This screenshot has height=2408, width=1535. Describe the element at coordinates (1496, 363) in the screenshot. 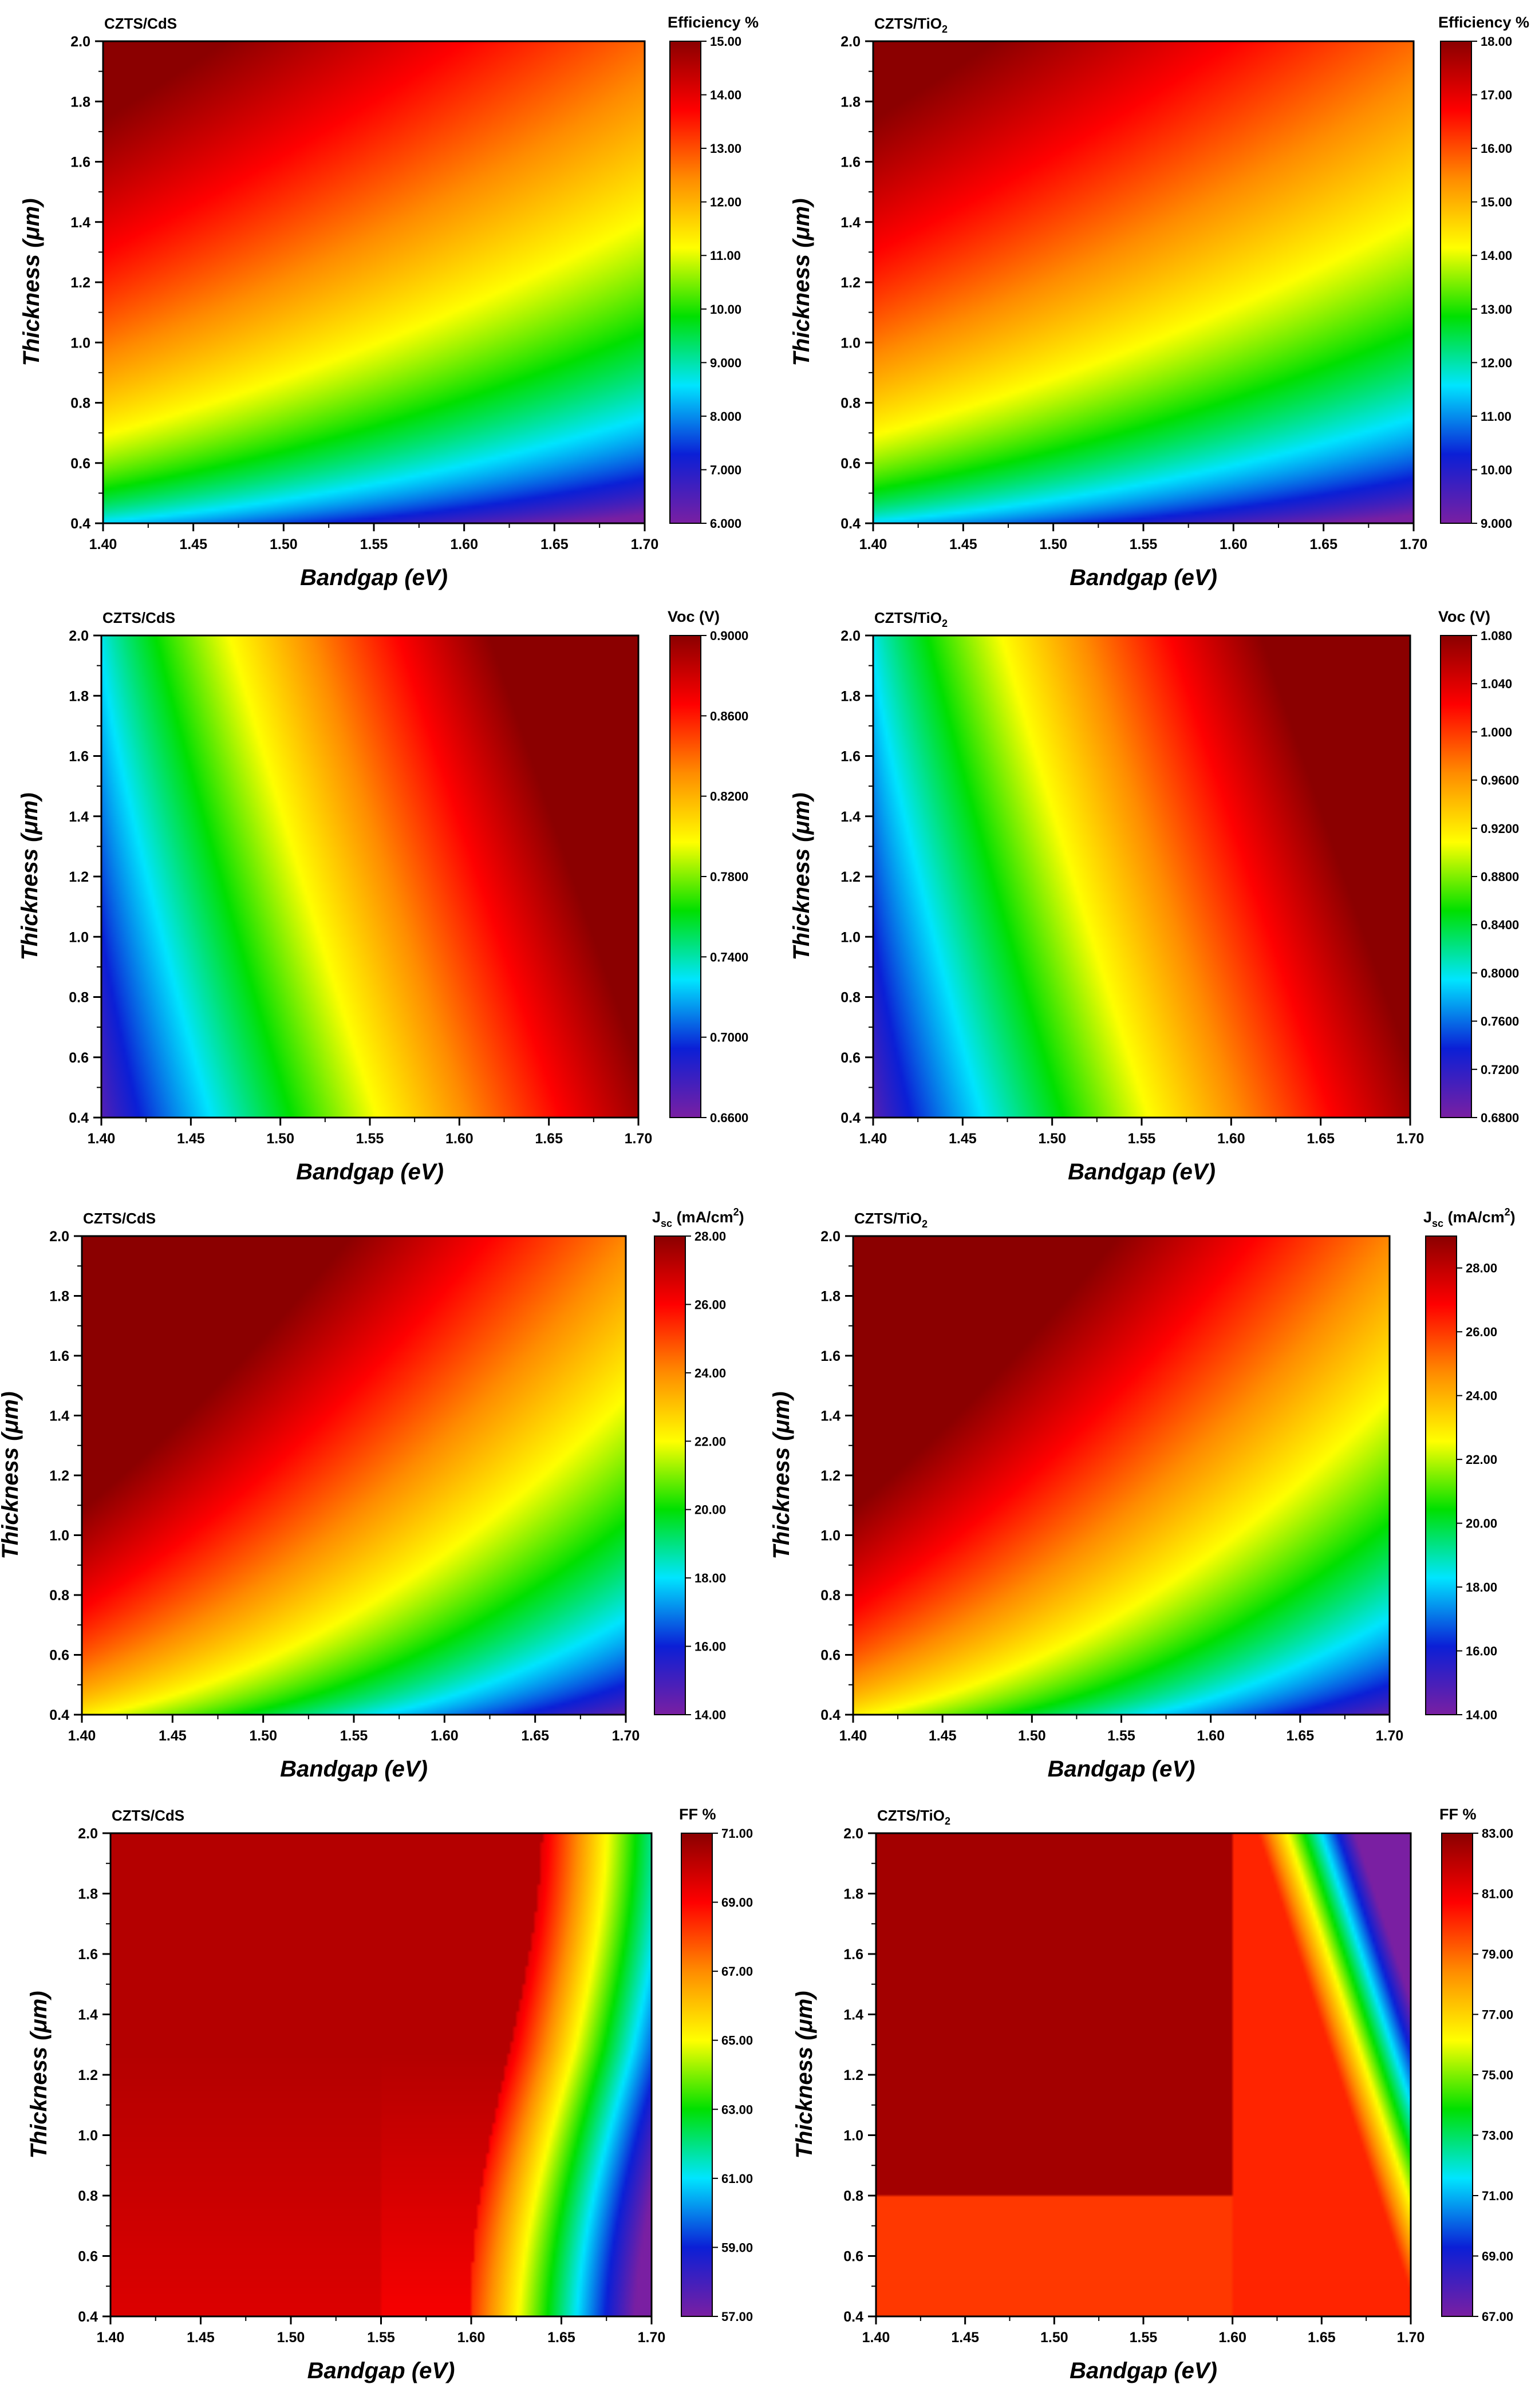

I see `colorbar-tick-label: 12.00` at that location.